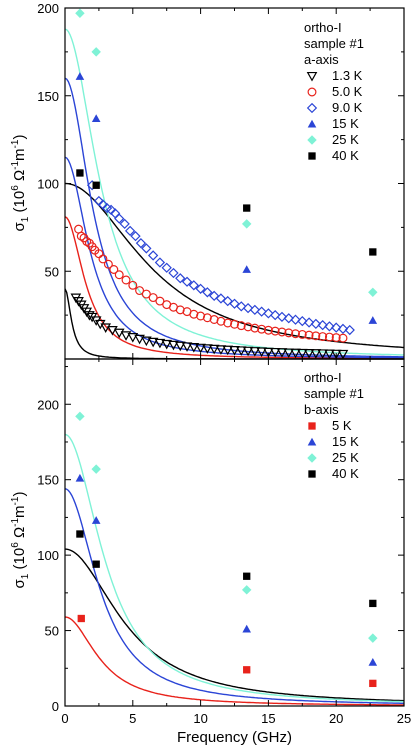  What do you see at coordinates (345, 473) in the screenshot?
I see `legend-entry: 40 K` at bounding box center [345, 473].